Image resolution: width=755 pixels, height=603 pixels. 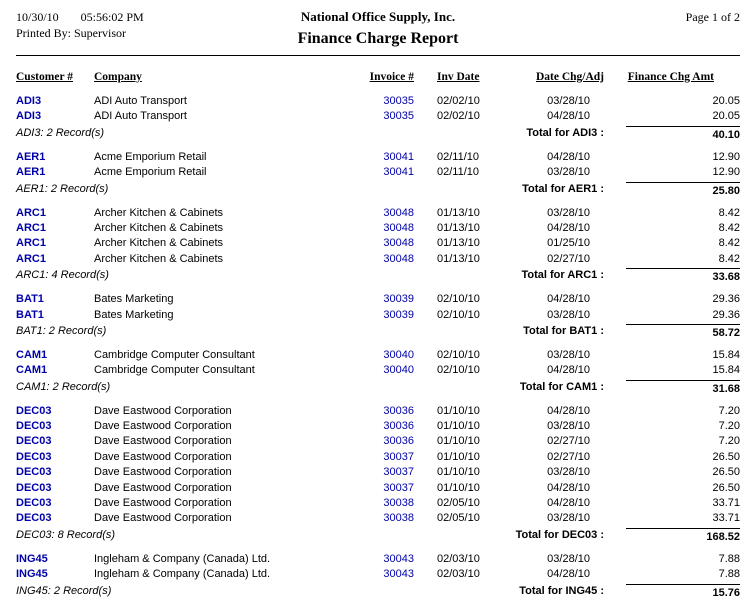 What do you see at coordinates (66, 534) in the screenshot?
I see `record-count: DEC03: 8 Record(s)` at bounding box center [66, 534].